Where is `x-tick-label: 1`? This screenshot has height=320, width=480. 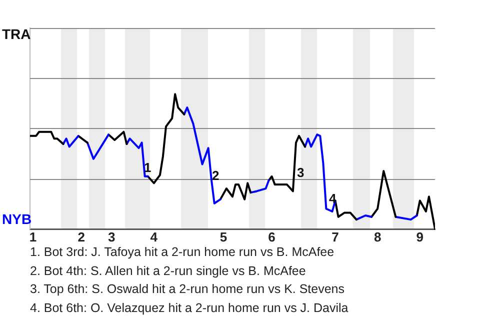 x-tick-label: 1 is located at coordinates (33, 236).